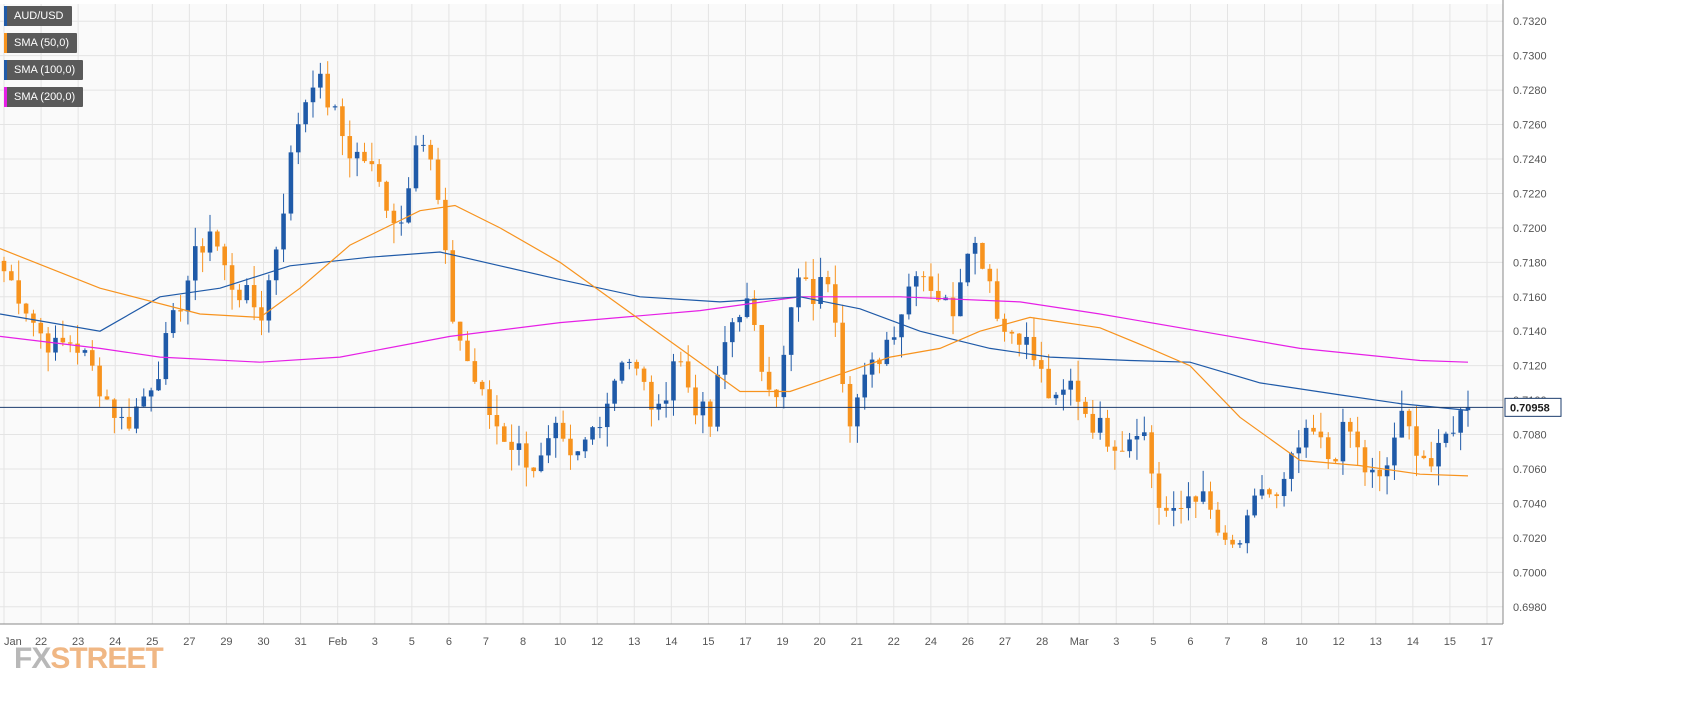 This screenshot has width=1707, height=712. Describe the element at coordinates (106, 658) in the screenshot. I see `logo-street: STREET` at that location.